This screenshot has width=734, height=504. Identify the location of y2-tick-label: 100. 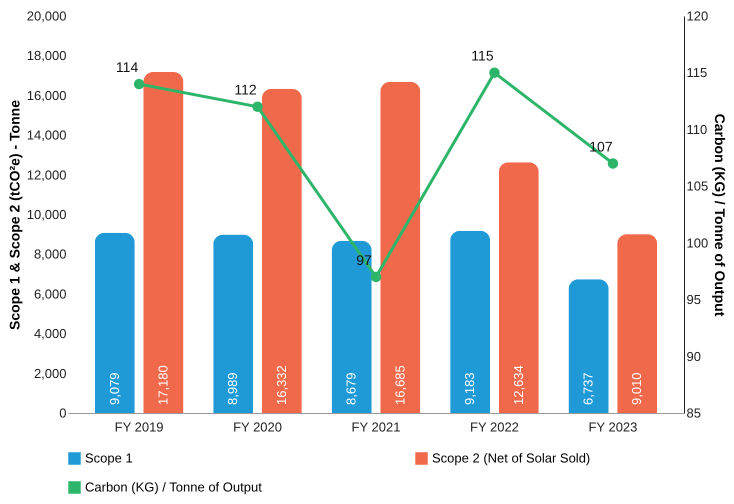
(697, 242).